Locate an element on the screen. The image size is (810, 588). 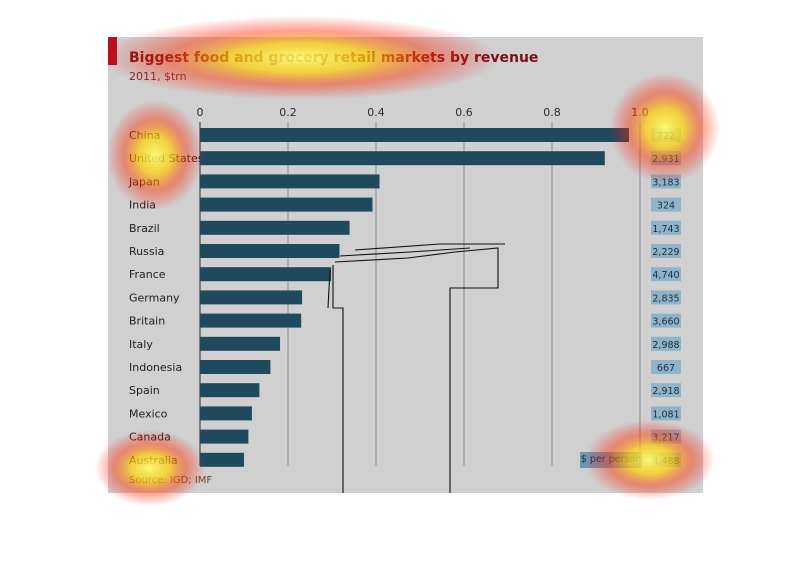
tick-label: 0.6 is located at coordinates (464, 112).